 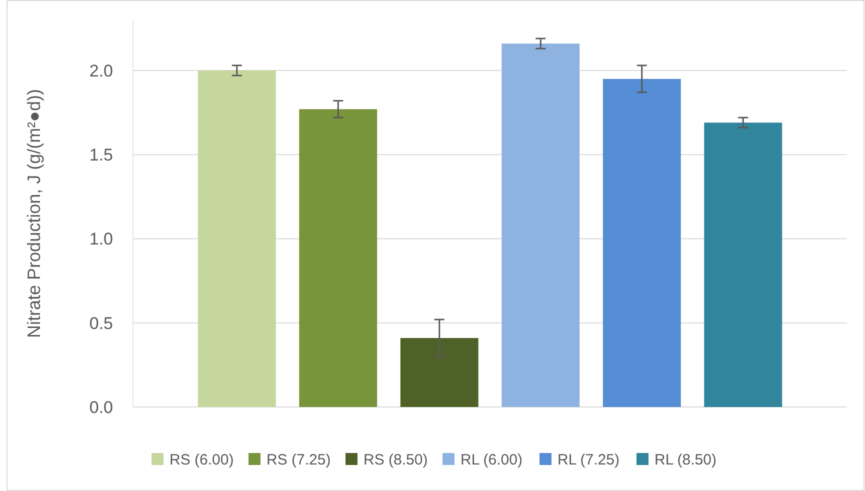 What do you see at coordinates (396, 459) in the screenshot?
I see `legend-label: RS (8.50)` at bounding box center [396, 459].